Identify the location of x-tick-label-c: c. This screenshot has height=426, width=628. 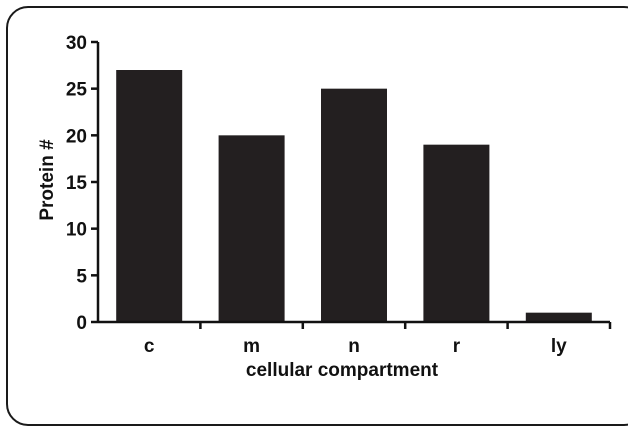
(149, 346).